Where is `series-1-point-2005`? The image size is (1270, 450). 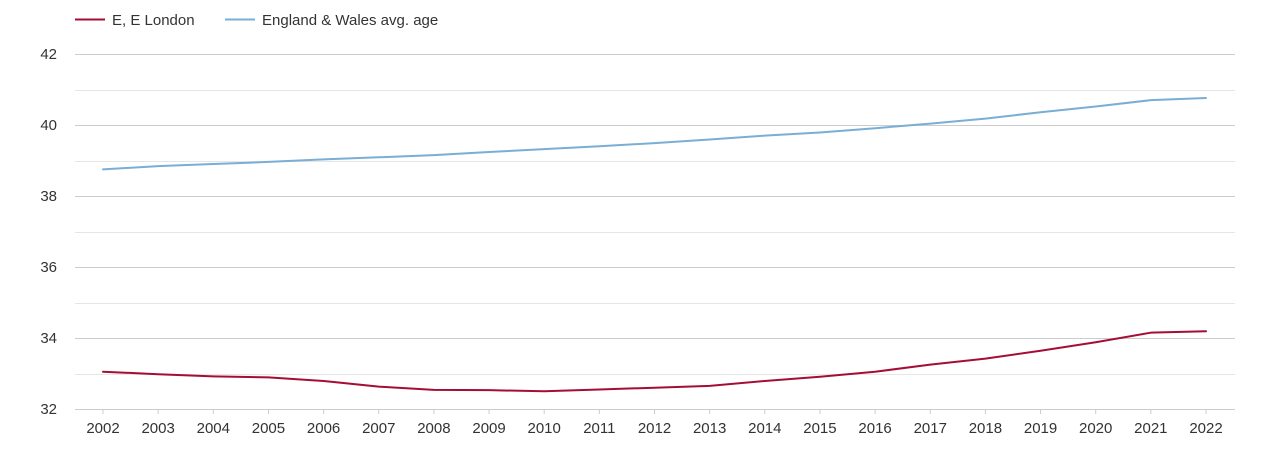
series-1-point-2005 is located at coordinates (268, 377).